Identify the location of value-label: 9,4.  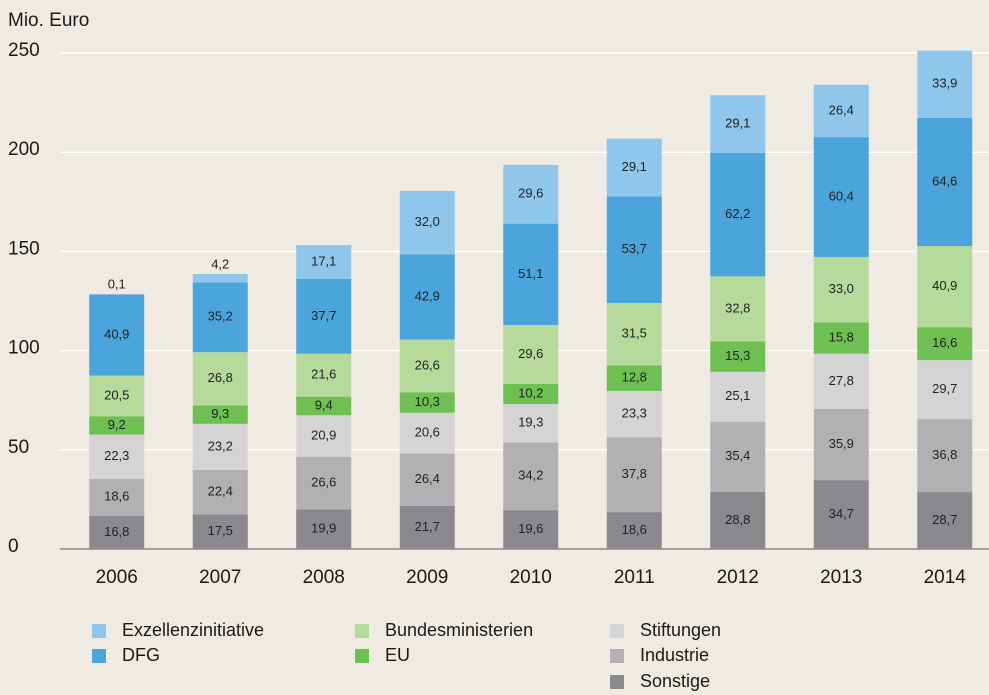
(324, 404).